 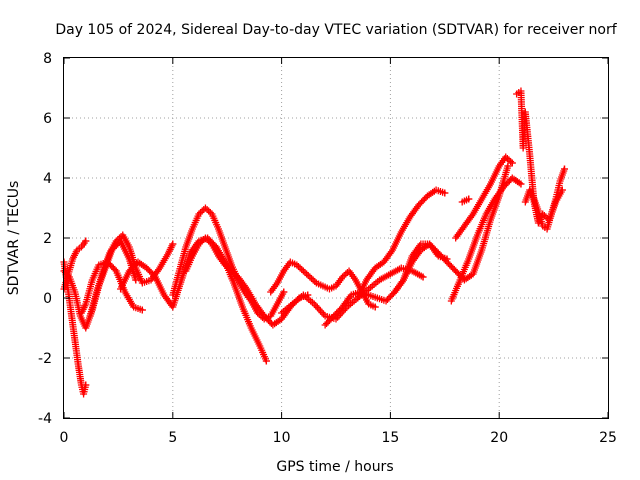 I want to click on x-tick-label: 20, so click(x=499, y=438).